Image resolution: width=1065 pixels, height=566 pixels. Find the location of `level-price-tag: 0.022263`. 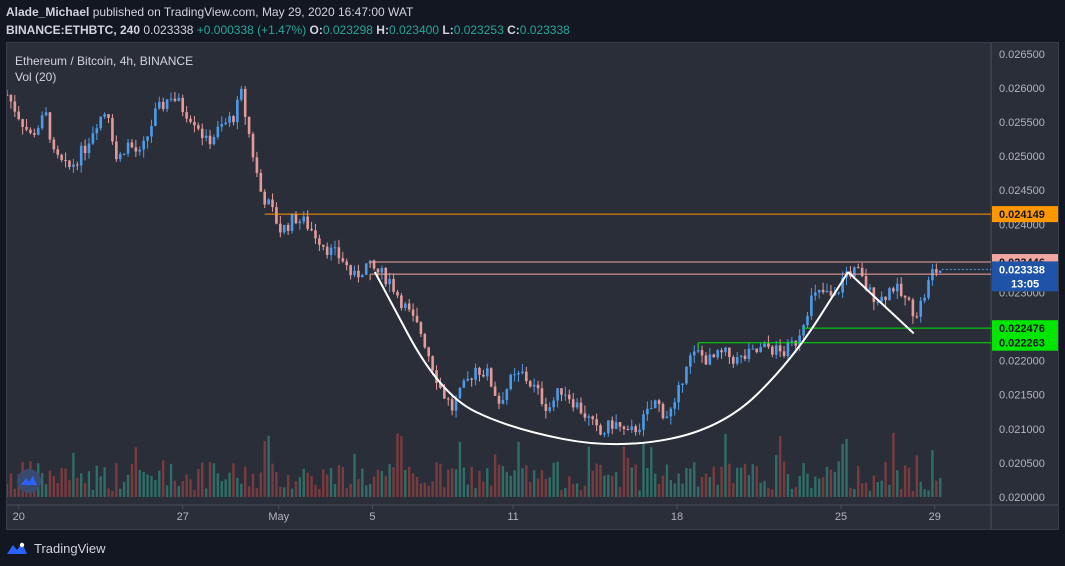

level-price-tag: 0.022263 is located at coordinates (1022, 344).